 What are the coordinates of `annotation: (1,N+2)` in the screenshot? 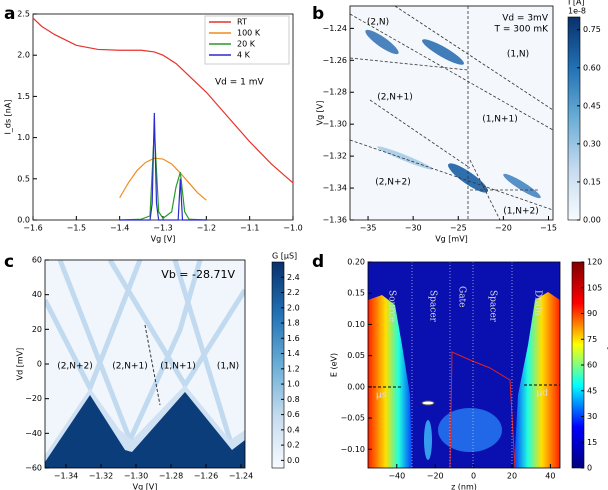 It's located at (521, 212).